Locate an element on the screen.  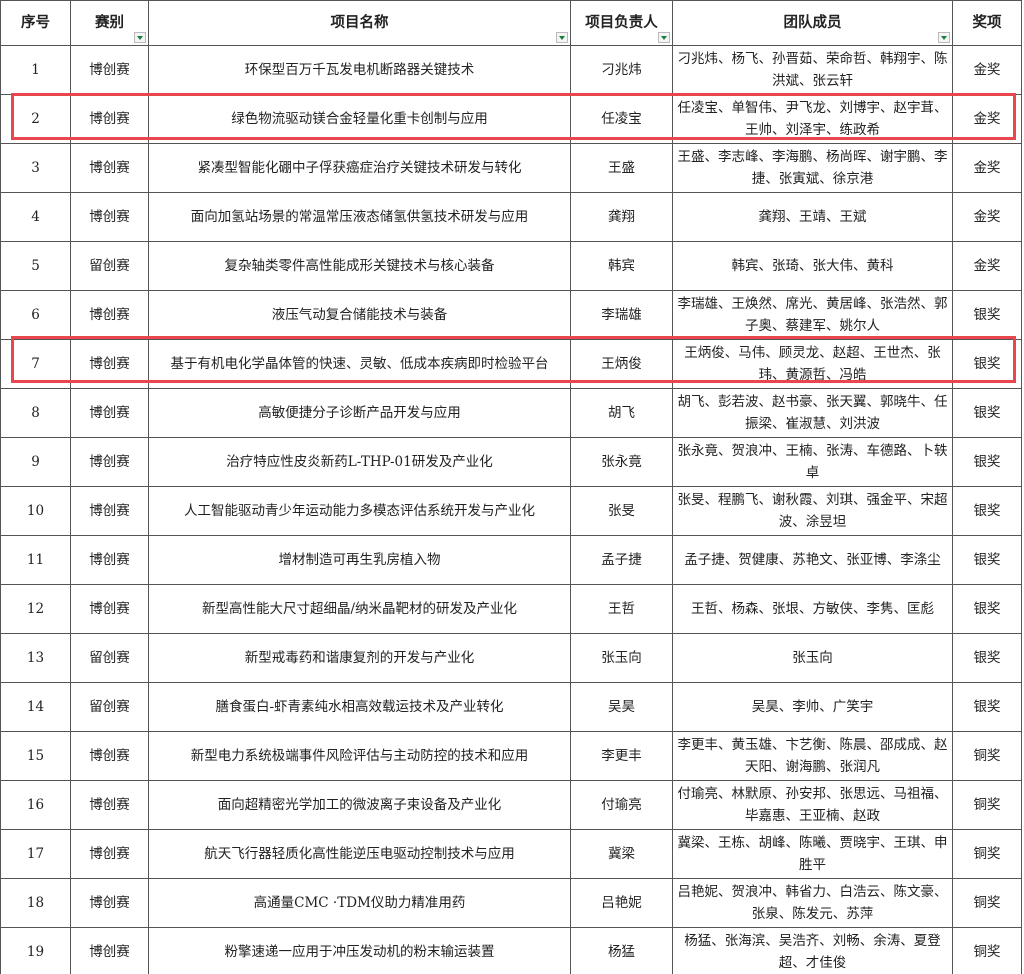
cell-index: 4 is located at coordinates (35, 217).